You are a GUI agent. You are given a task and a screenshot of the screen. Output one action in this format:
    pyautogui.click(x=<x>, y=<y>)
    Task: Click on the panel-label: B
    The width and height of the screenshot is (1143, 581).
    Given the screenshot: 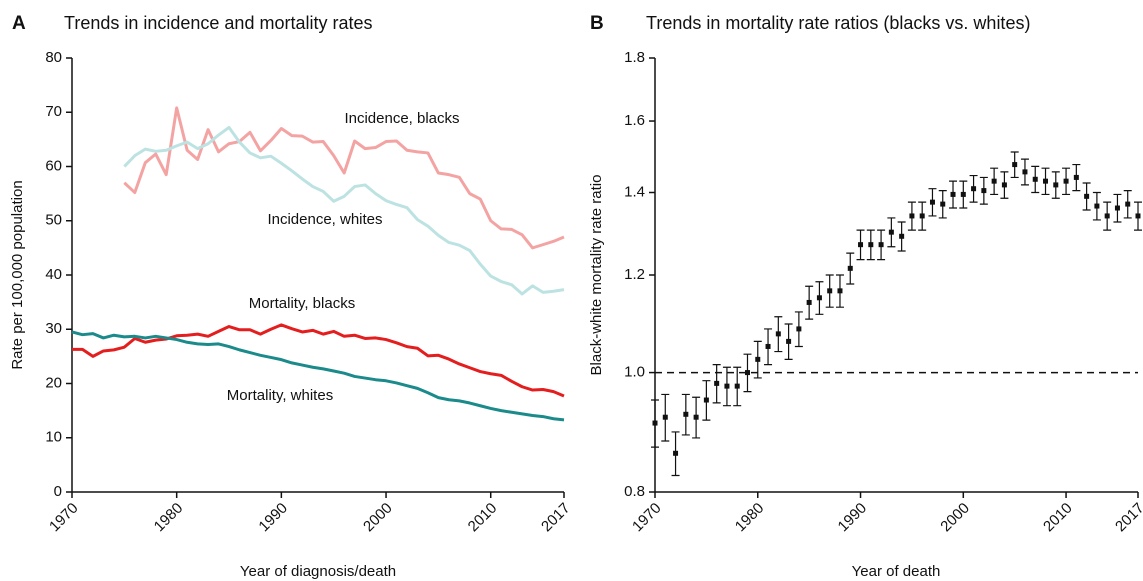 What is the action you would take?
    pyautogui.click(x=597, y=23)
    